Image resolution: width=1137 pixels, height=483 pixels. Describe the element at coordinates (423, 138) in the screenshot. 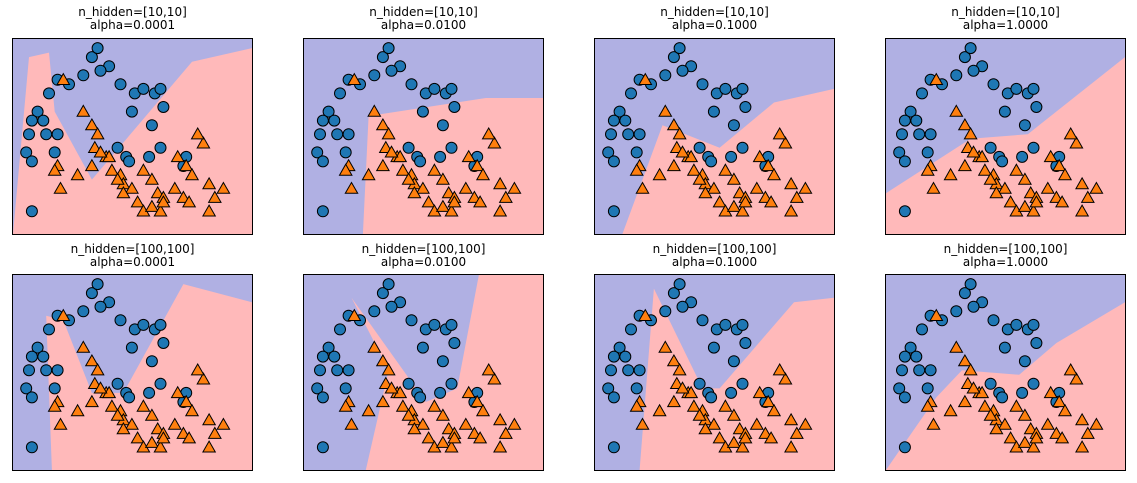

I see `scatter-svg` at that location.